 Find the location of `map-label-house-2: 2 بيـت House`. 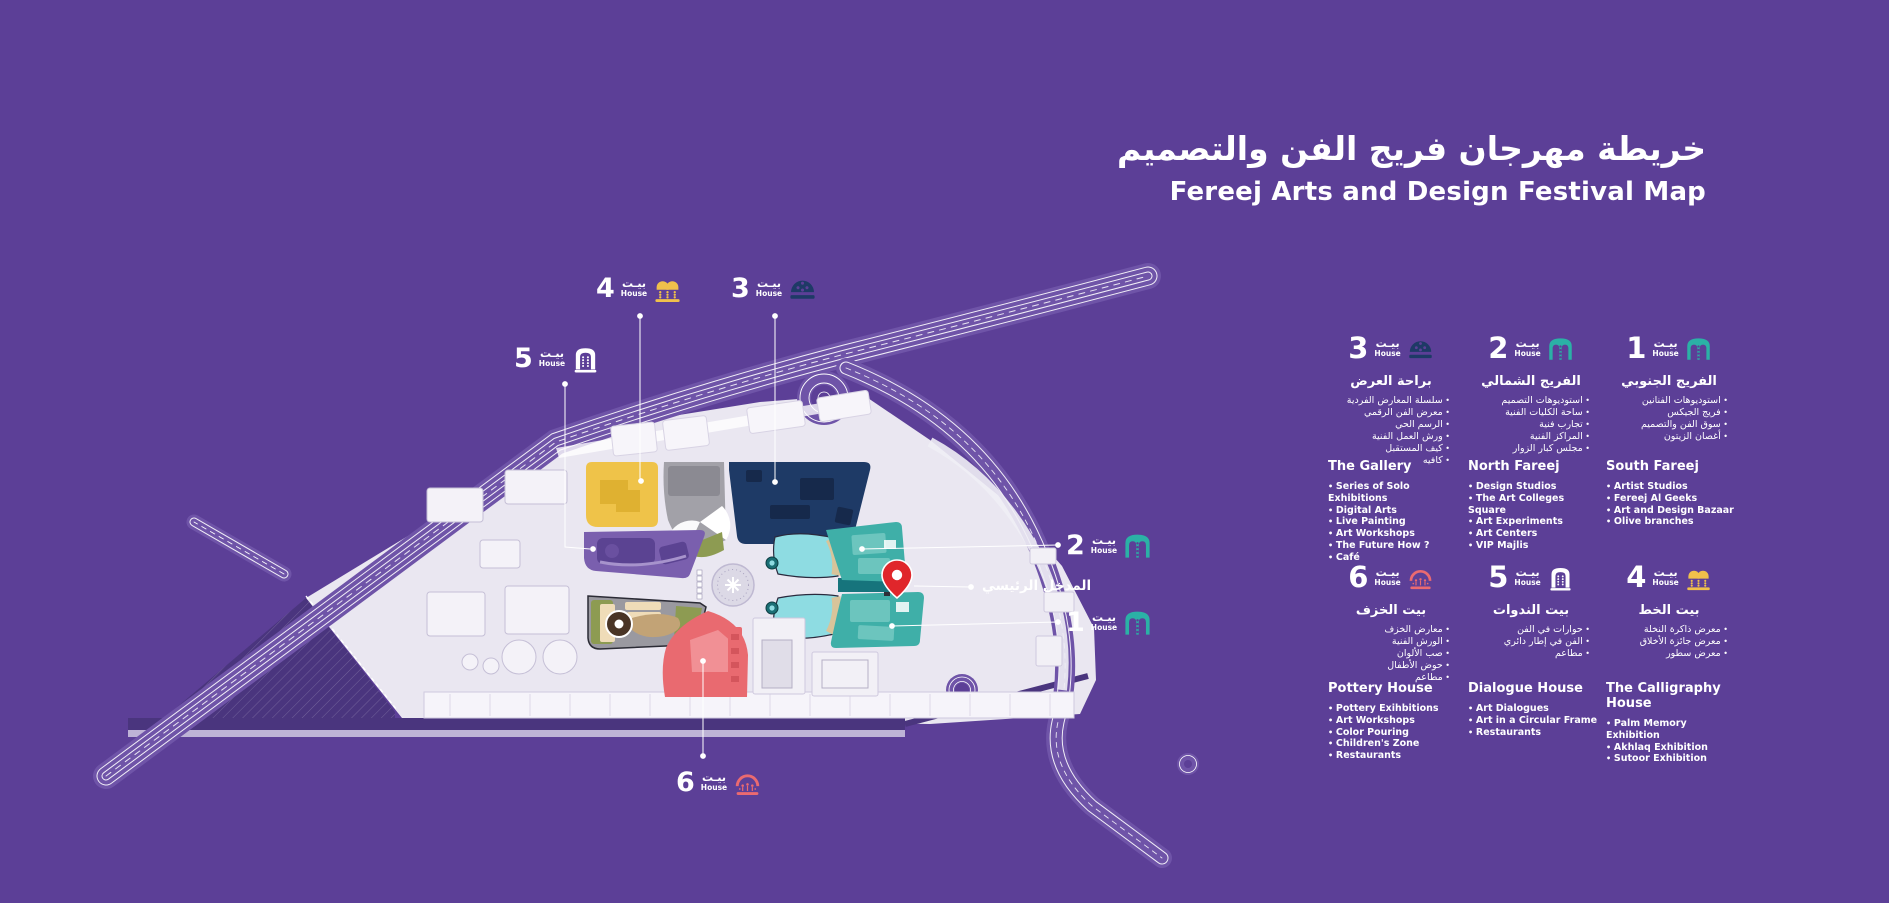

map-label-house-2: 2 بيـت House is located at coordinates (1109, 545).